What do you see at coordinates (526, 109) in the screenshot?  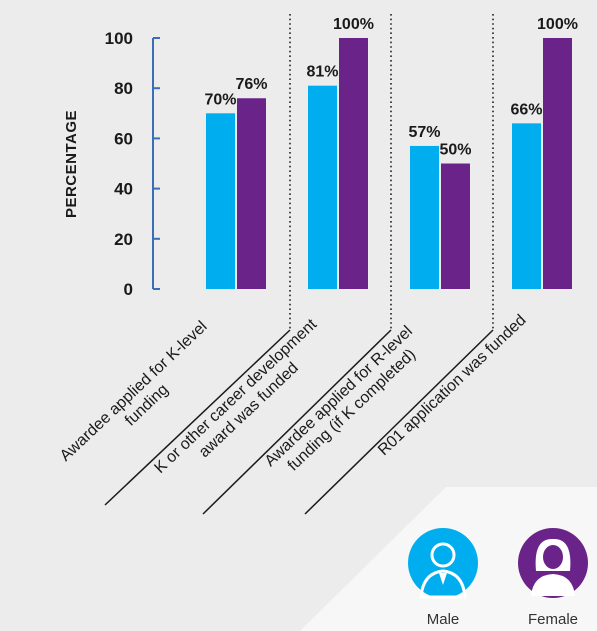 I see `data-label: 66%` at bounding box center [526, 109].